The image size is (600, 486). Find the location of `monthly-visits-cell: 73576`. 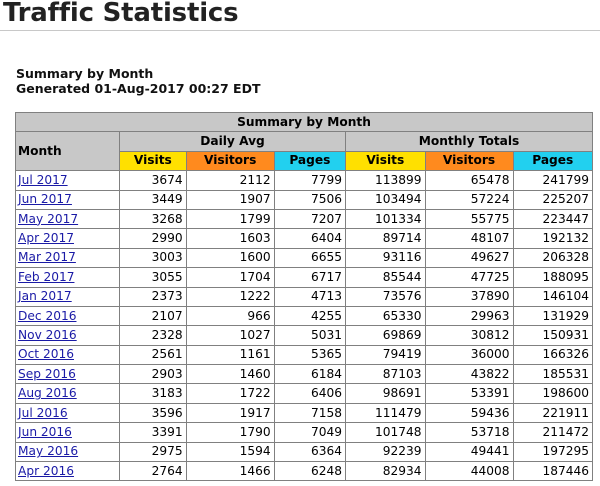

monthly-visits-cell: 73576 is located at coordinates (385, 296).